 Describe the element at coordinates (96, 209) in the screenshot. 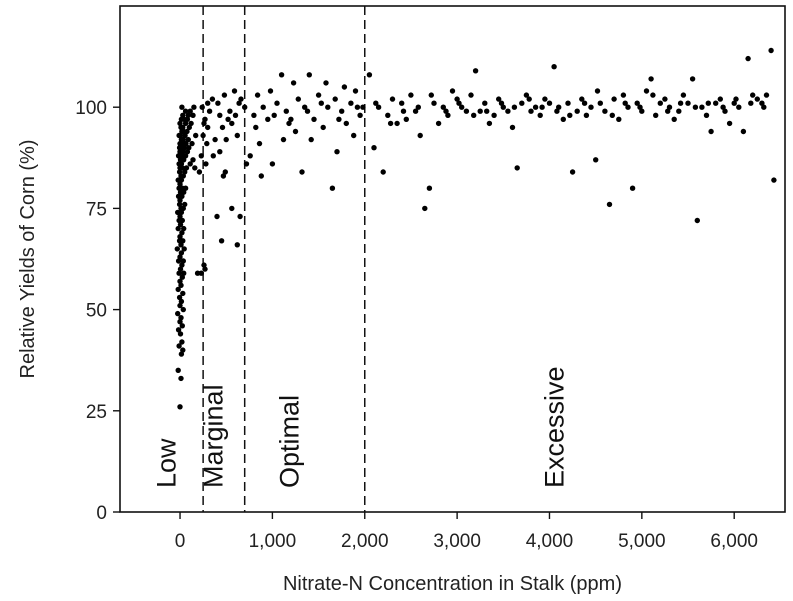

I see `y-tick-label: 75` at that location.